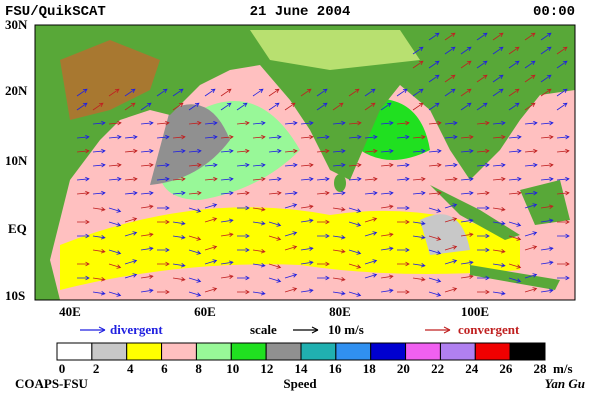 This screenshot has height=400, width=600. Describe the element at coordinates (314, 359) in the screenshot. I see `colorbar: 0 2 4 6 8 10 12 14 16 18 20 22 24 26 28 m/s` at that location.